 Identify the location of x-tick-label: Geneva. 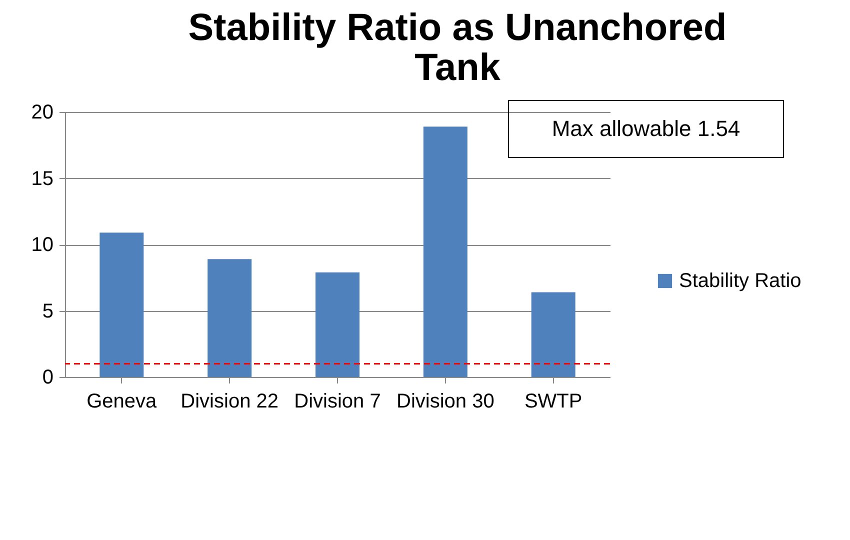
(122, 401).